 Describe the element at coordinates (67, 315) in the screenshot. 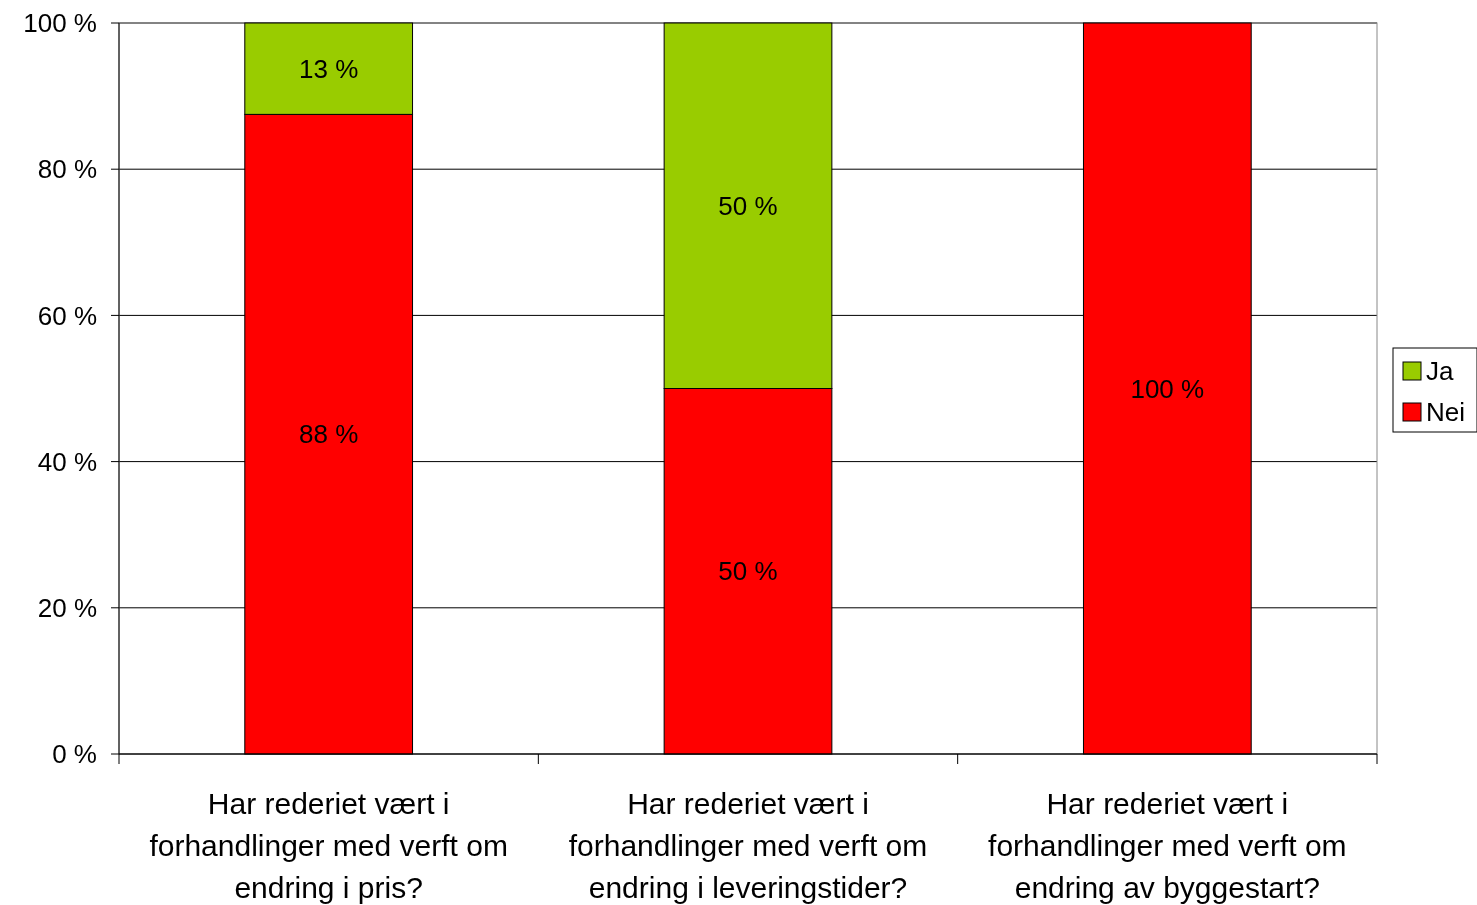

I see `y-tick-label: 60 %` at that location.